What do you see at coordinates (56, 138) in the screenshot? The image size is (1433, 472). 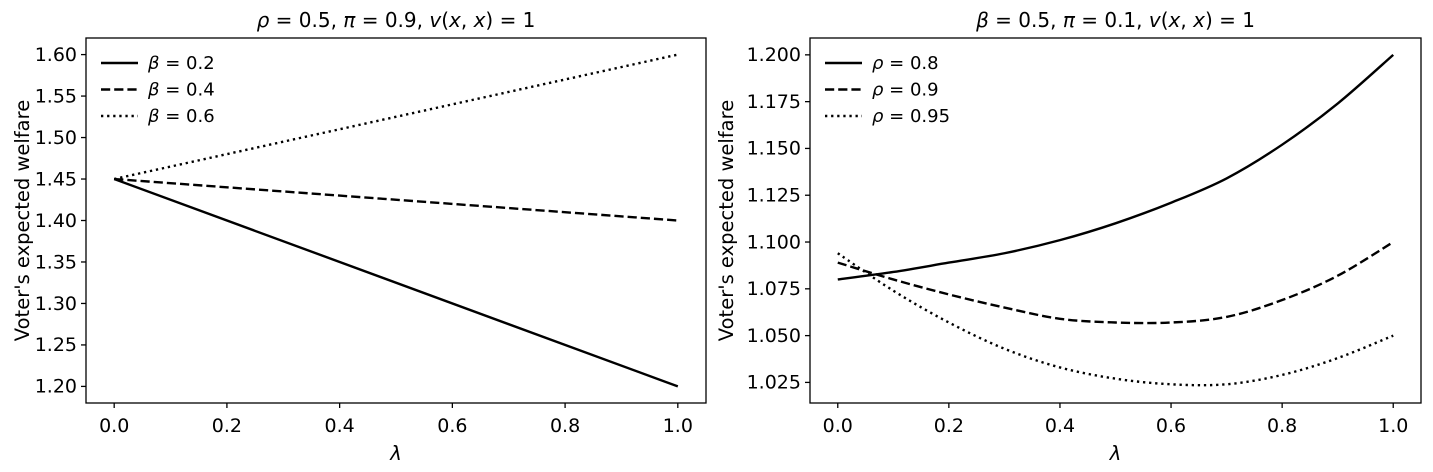 I see `y-tick-label: 1.50` at bounding box center [56, 138].